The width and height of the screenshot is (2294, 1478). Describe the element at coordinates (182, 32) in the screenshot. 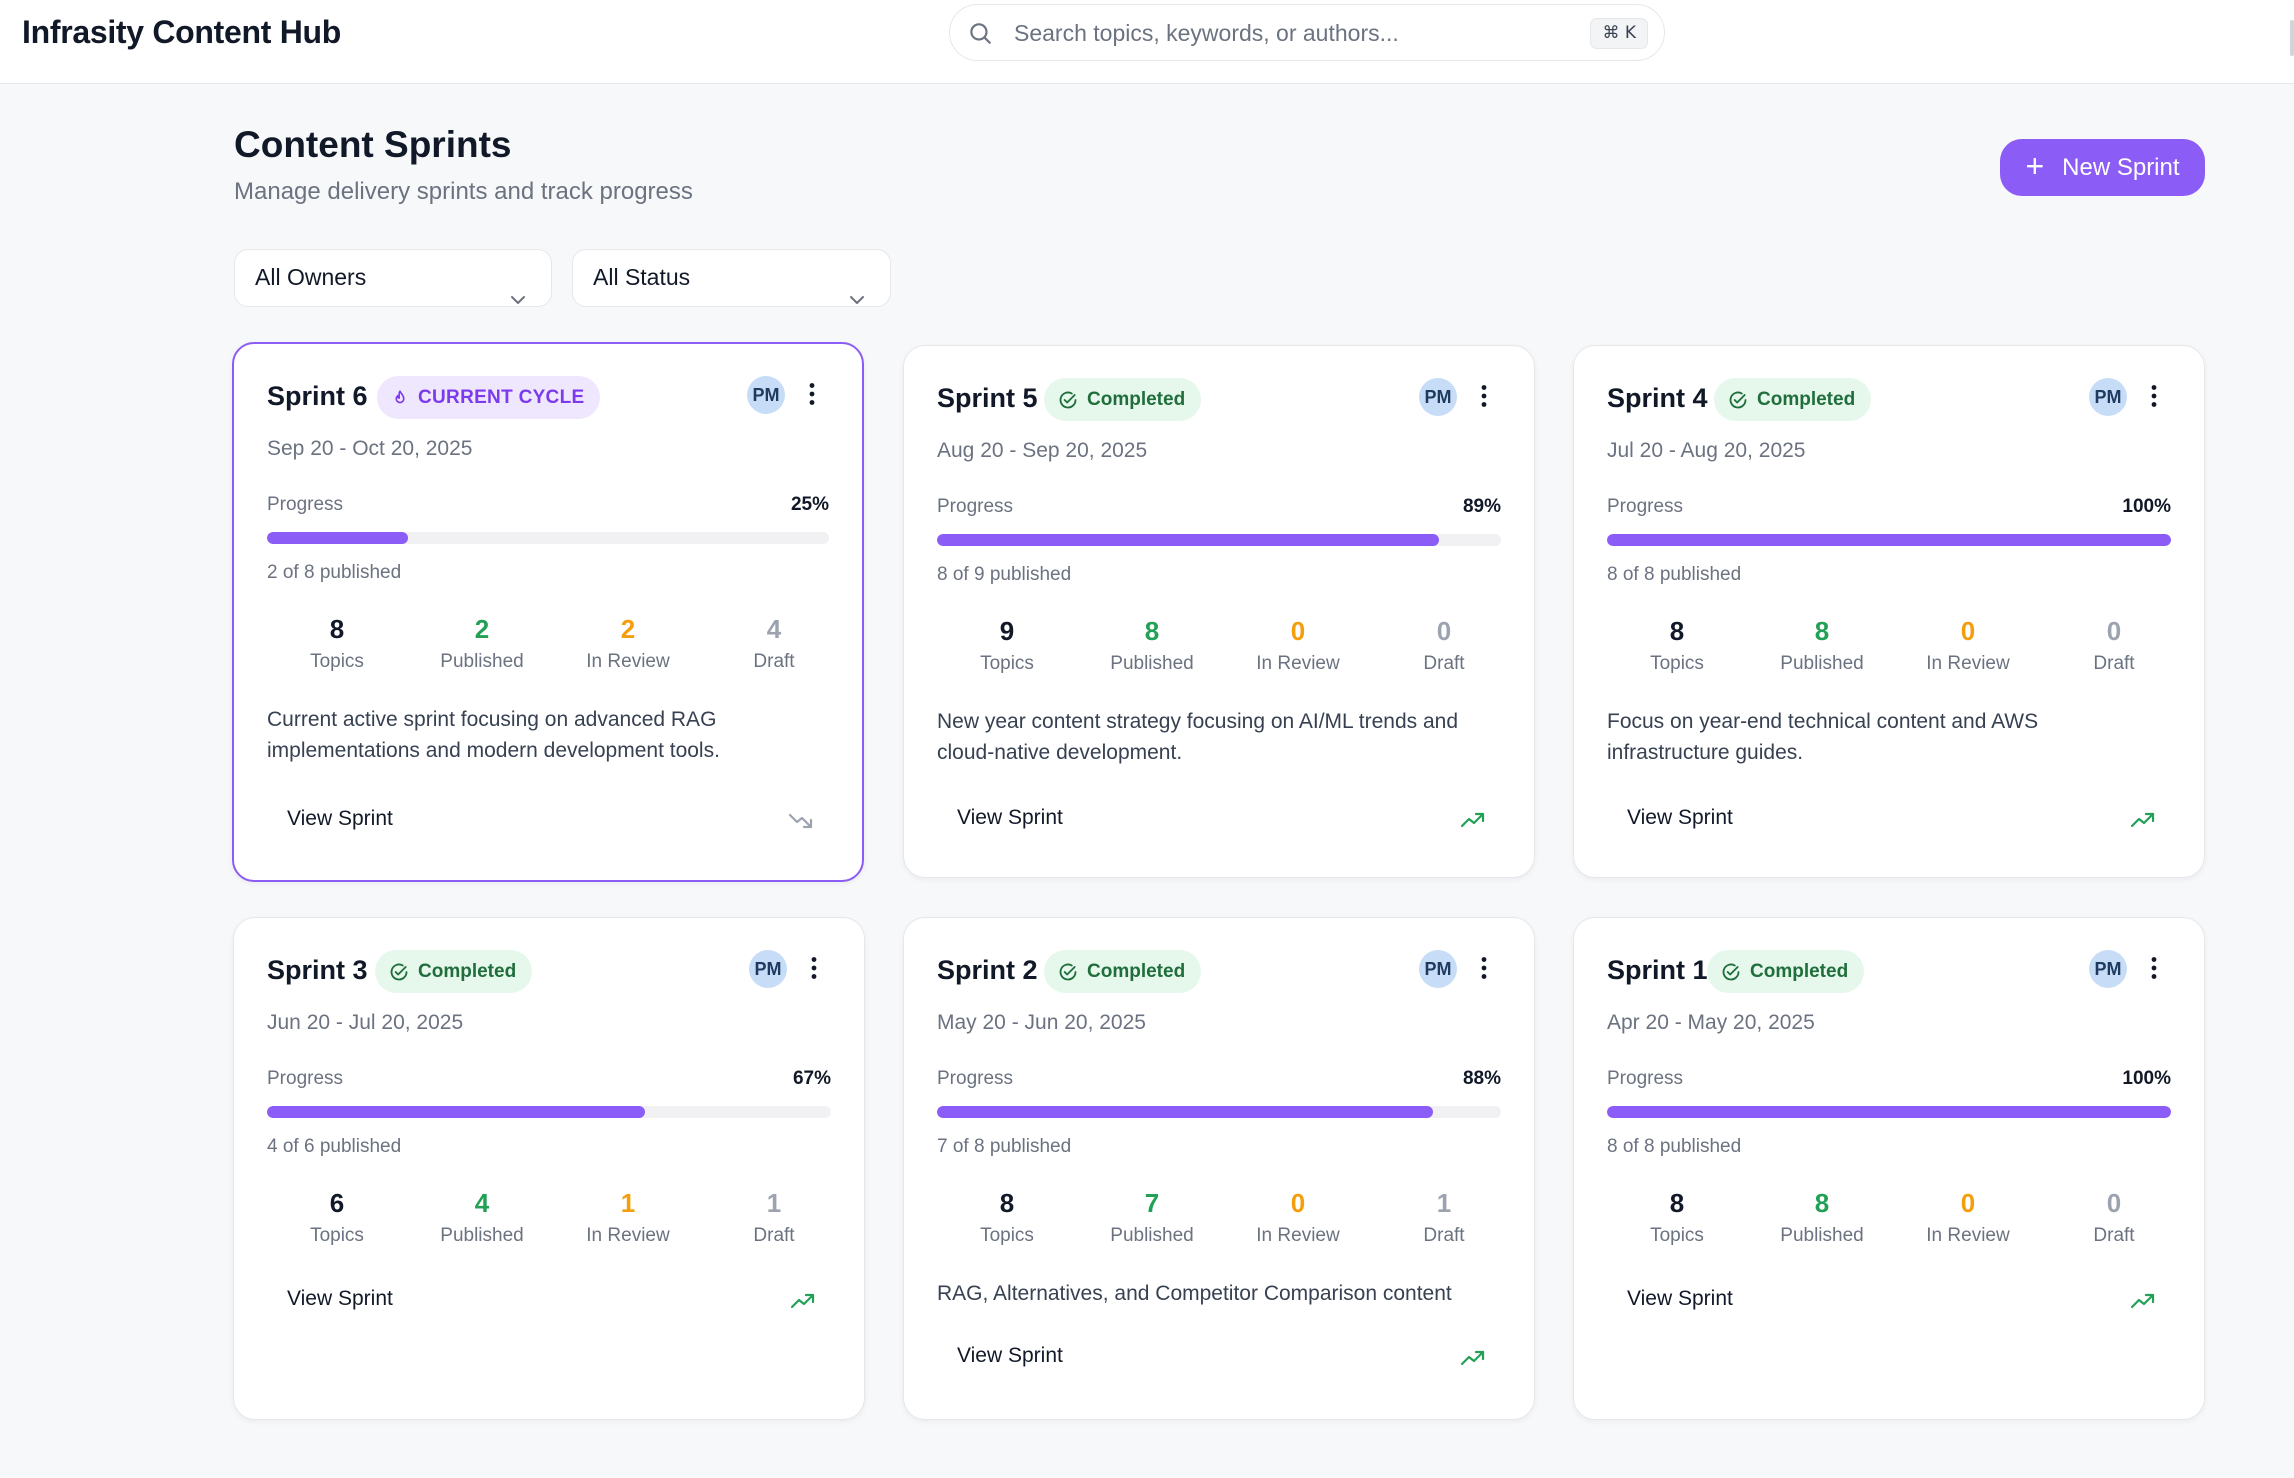

I see `app-title: Infrasity Content Hub` at that location.